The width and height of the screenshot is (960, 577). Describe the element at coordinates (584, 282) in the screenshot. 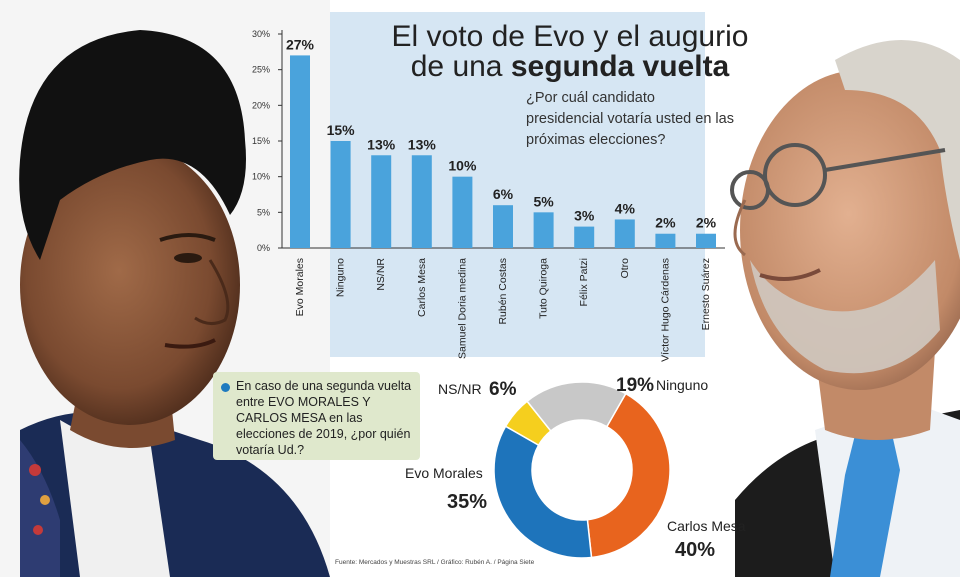

I see `category-label: Félix Patzi` at that location.